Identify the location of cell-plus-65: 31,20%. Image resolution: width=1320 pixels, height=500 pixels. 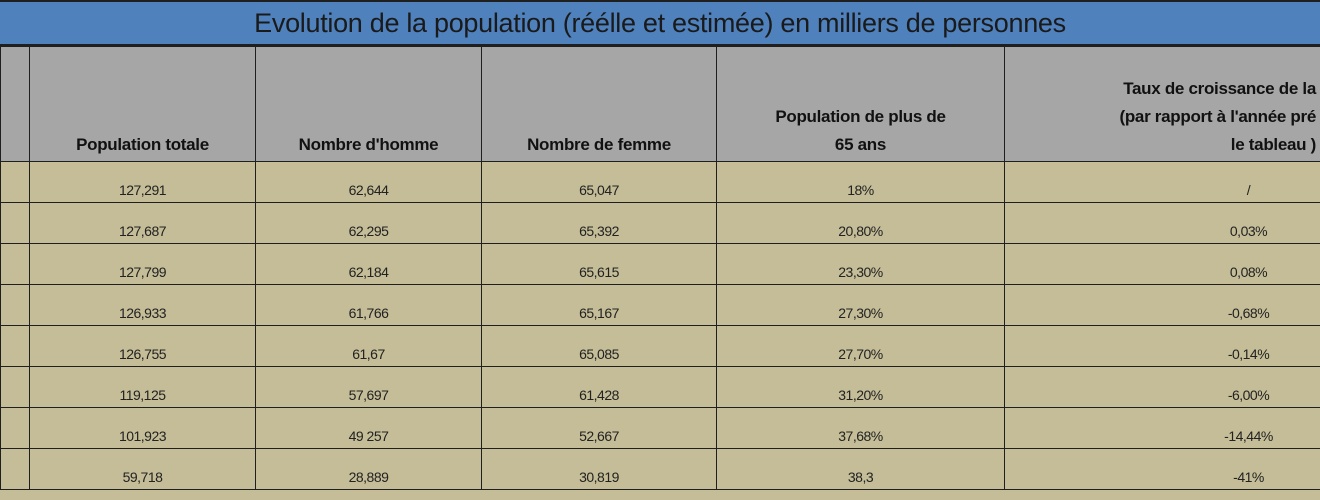
(860, 387).